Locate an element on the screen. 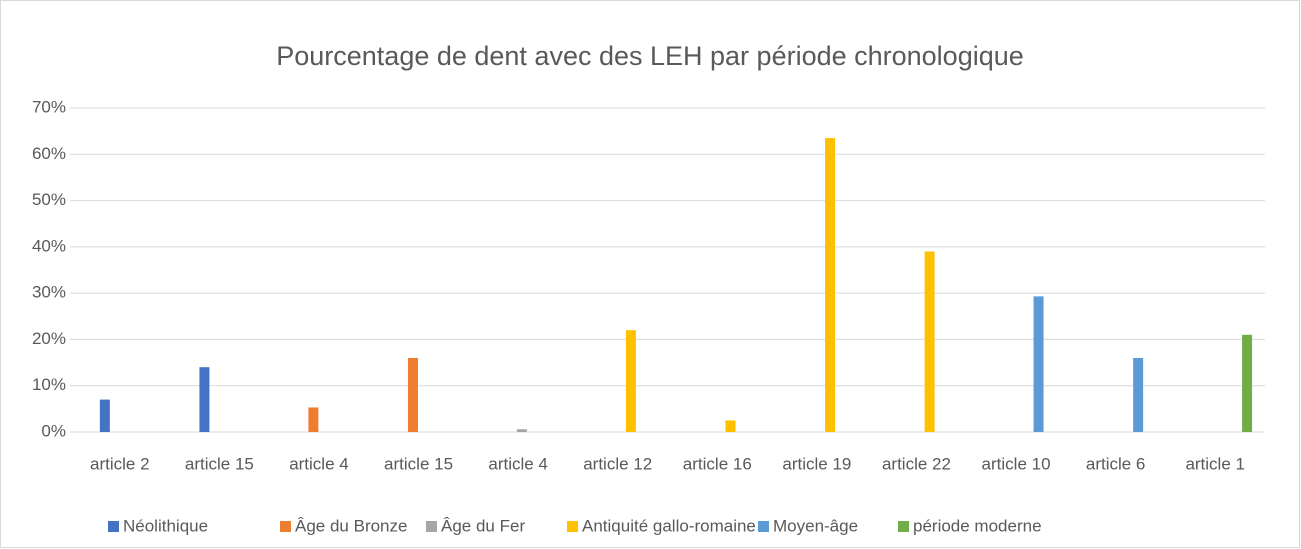 Image resolution: width=1301 pixels, height=549 pixels. y-tick-label: 40% is located at coordinates (49, 245).